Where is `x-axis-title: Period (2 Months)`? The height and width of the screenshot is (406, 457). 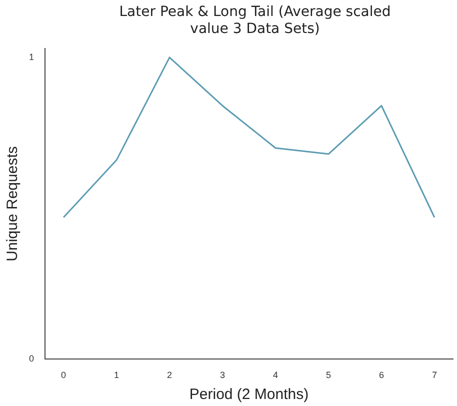
x-axis-title: Period (2 Months) is located at coordinates (249, 395).